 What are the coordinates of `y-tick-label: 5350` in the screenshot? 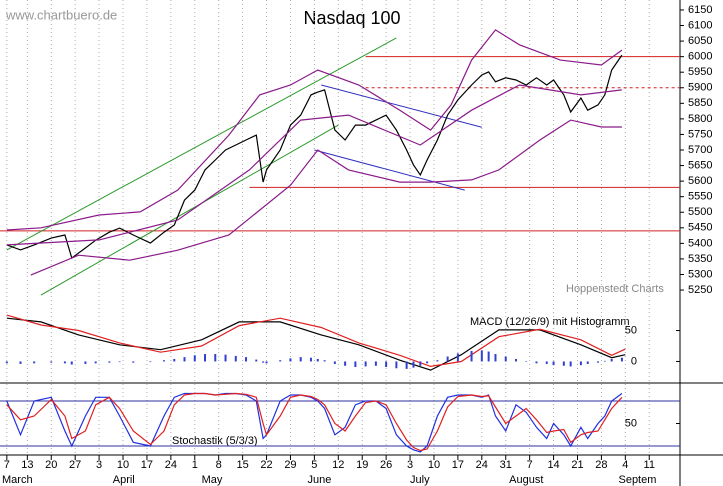 It's located at (700, 259).